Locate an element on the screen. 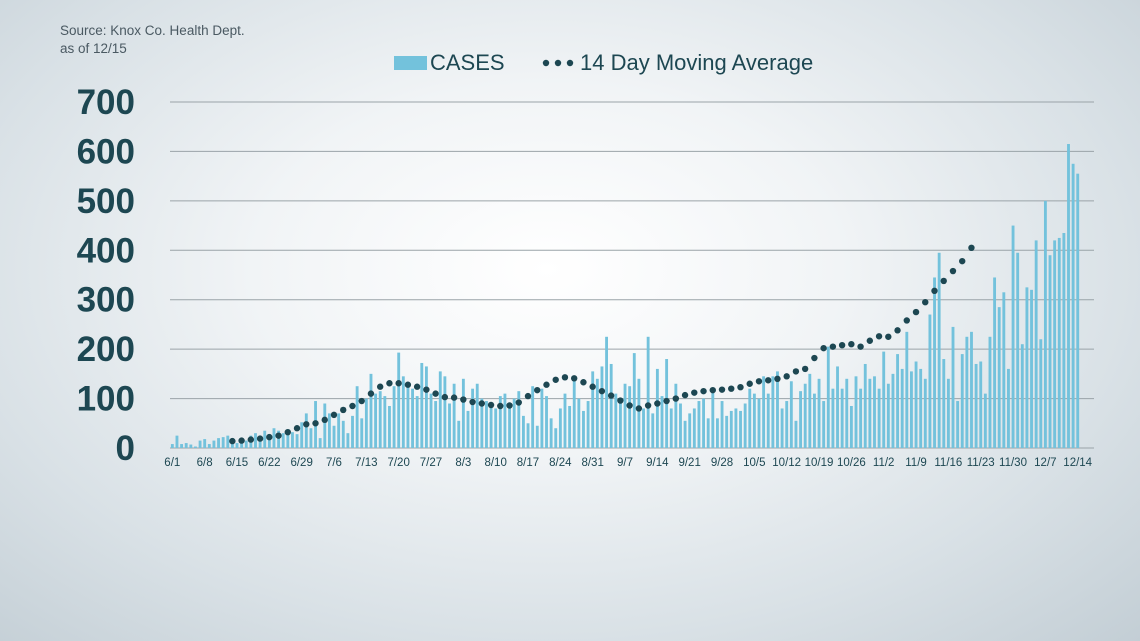 This screenshot has width=1140, height=641. legend-dot is located at coordinates (558, 63).